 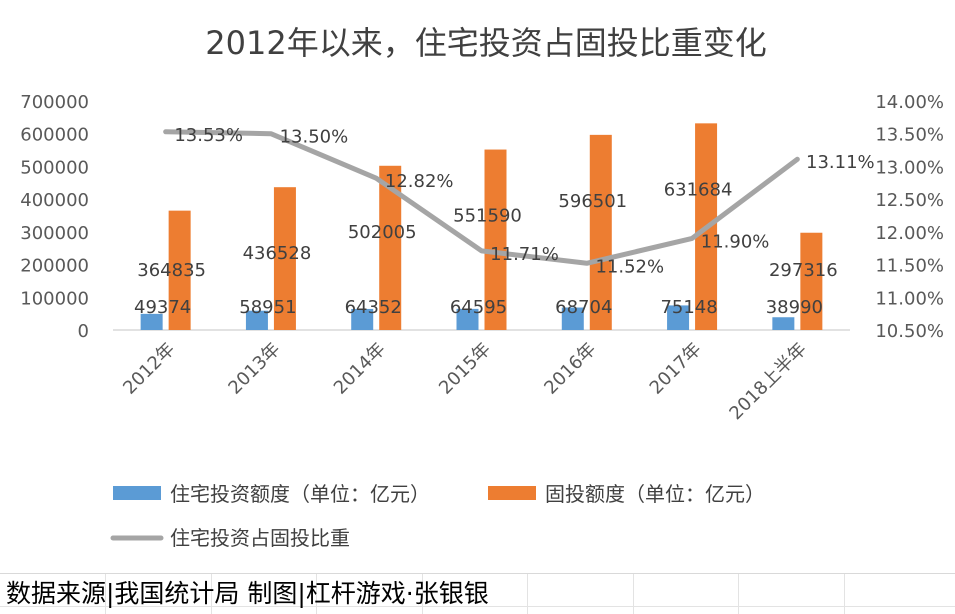 I want to click on data-label-fixed-asset: 297316, so click(x=803, y=270).